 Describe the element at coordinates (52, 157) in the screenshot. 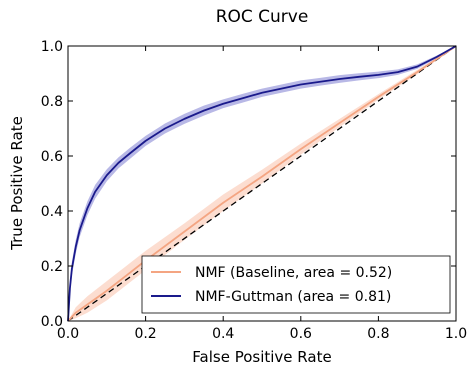

I see `y-tick-label: 0.6` at that location.